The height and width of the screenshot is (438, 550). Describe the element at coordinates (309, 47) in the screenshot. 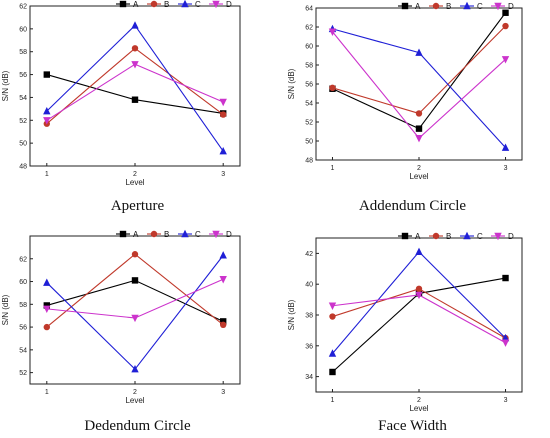

I see `y-tick-label: 60` at that location.